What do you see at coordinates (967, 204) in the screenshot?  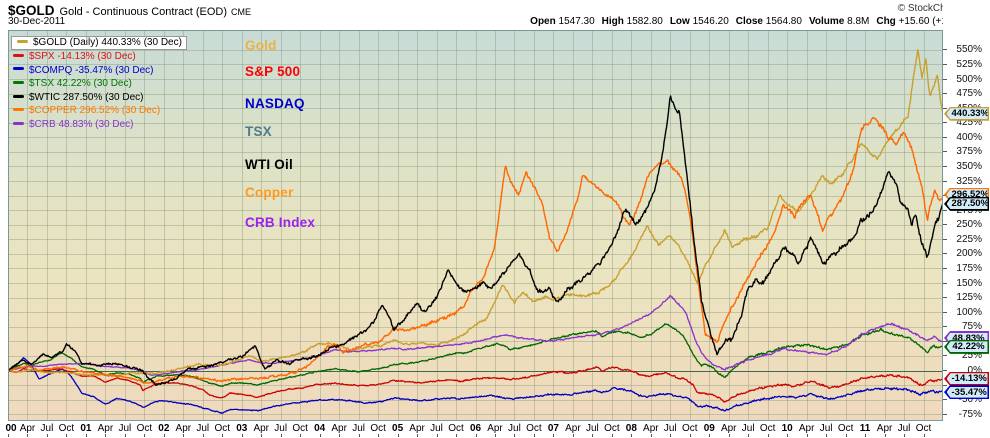 I see `callout-value: 287.50%` at bounding box center [967, 204].